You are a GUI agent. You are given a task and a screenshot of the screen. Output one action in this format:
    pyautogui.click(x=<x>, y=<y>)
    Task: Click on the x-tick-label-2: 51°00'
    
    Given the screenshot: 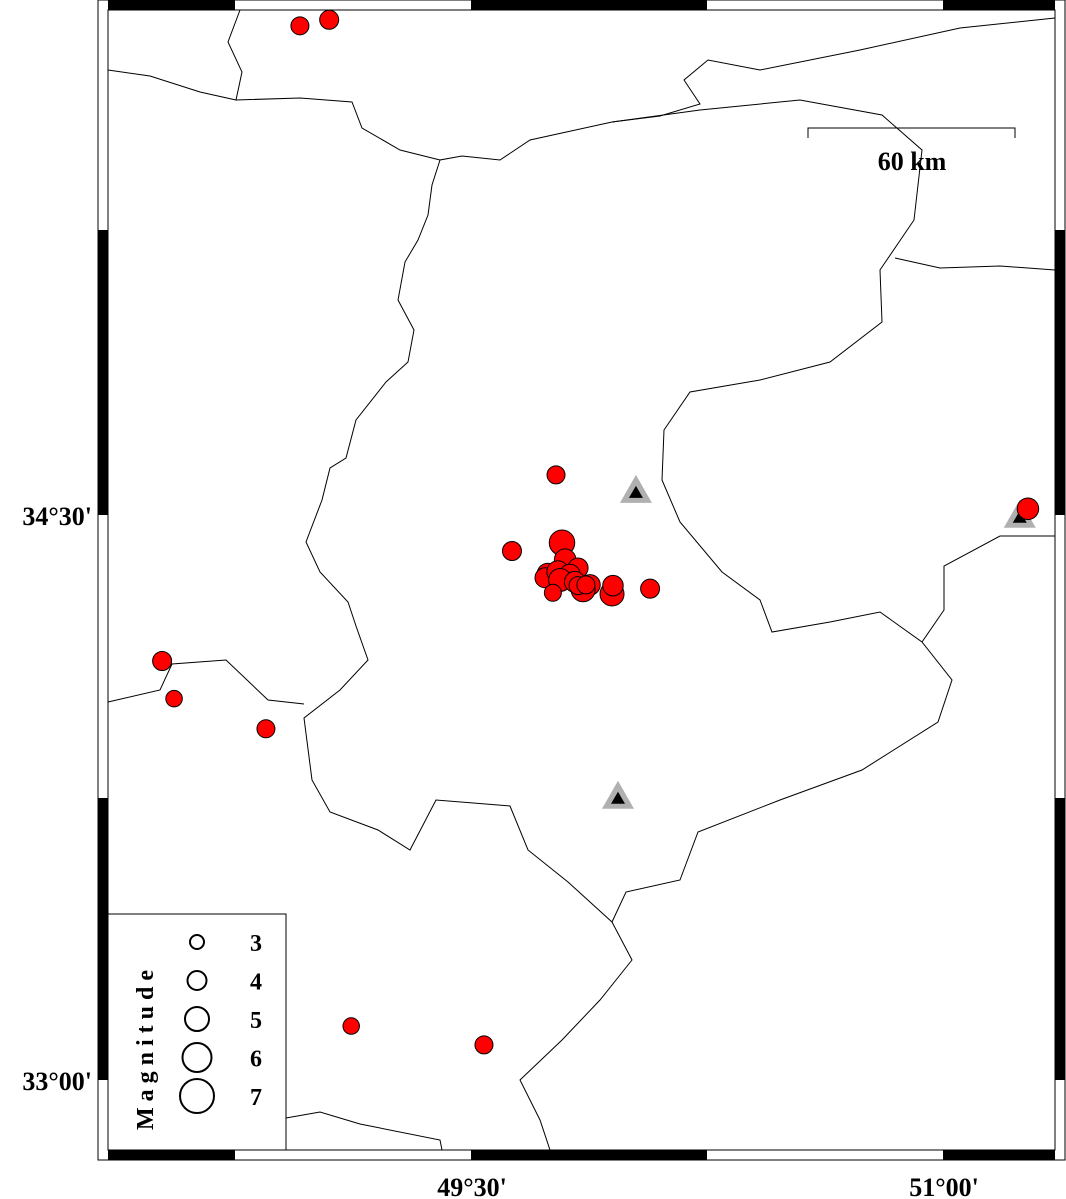 What is the action you would take?
    pyautogui.click(x=944, y=1186)
    